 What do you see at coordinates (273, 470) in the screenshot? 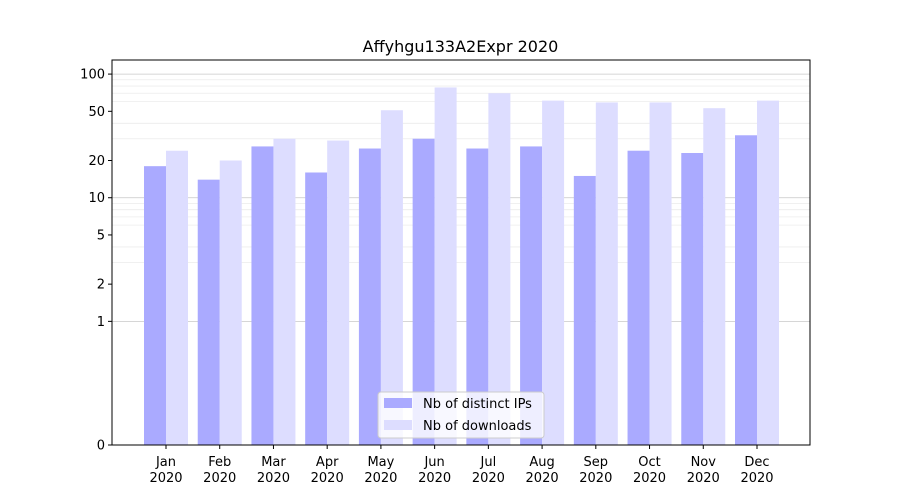
I see `x-tick-label: Mar 2020` at bounding box center [273, 470].